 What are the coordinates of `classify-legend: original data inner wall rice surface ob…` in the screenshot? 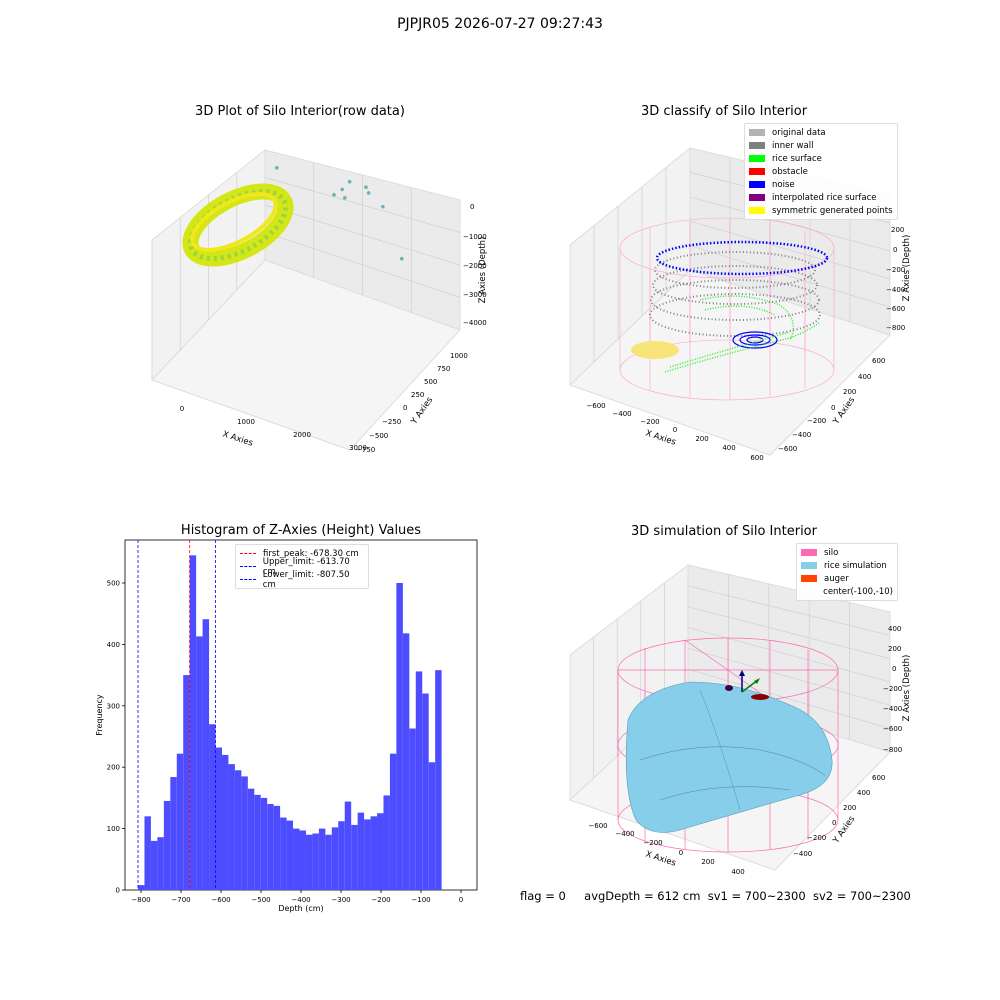 It's located at (821, 171).